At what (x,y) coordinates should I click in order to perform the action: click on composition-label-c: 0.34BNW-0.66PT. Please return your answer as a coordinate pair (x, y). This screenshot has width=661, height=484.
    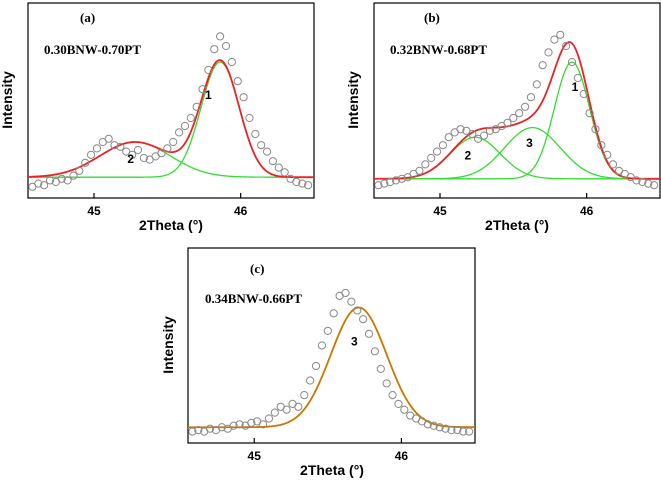
    Looking at the image, I should click on (253, 298).